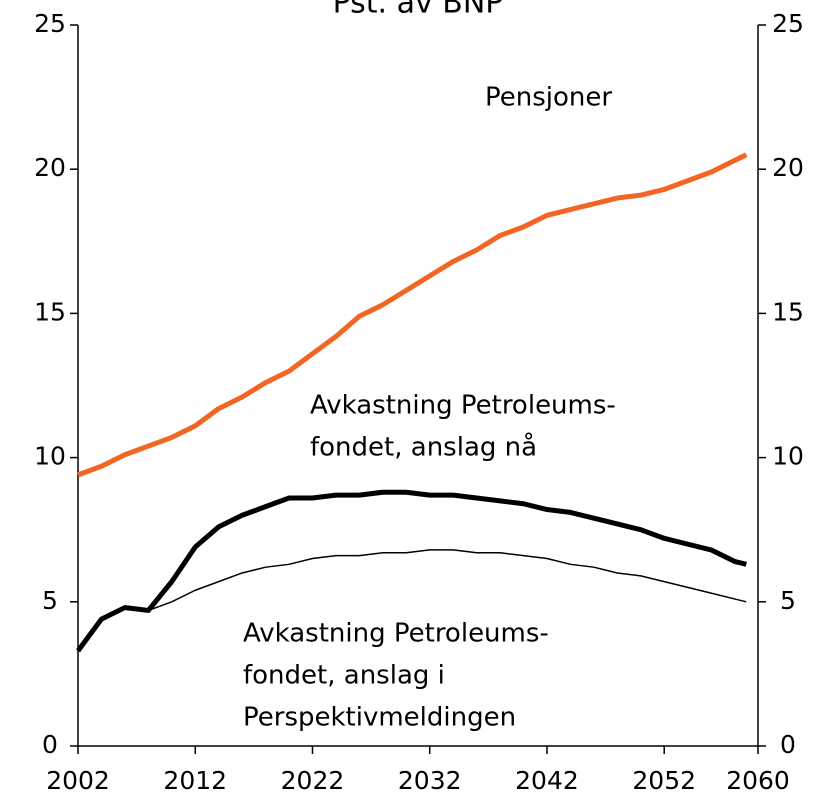 The image size is (838, 806). What do you see at coordinates (50, 600) in the screenshot?
I see `y-tick-label: 5` at bounding box center [50, 600].